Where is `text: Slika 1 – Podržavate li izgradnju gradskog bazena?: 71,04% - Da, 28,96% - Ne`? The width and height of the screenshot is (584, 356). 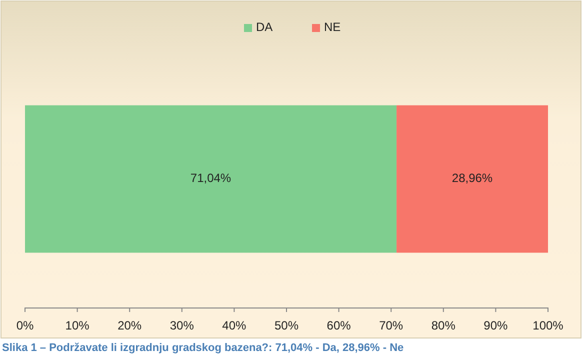
text: Slika 1 – Podržavate li izgradnju gradskog bazena?: 71,04% - Da, 28,96% - Ne is located at coordinates (203, 348).